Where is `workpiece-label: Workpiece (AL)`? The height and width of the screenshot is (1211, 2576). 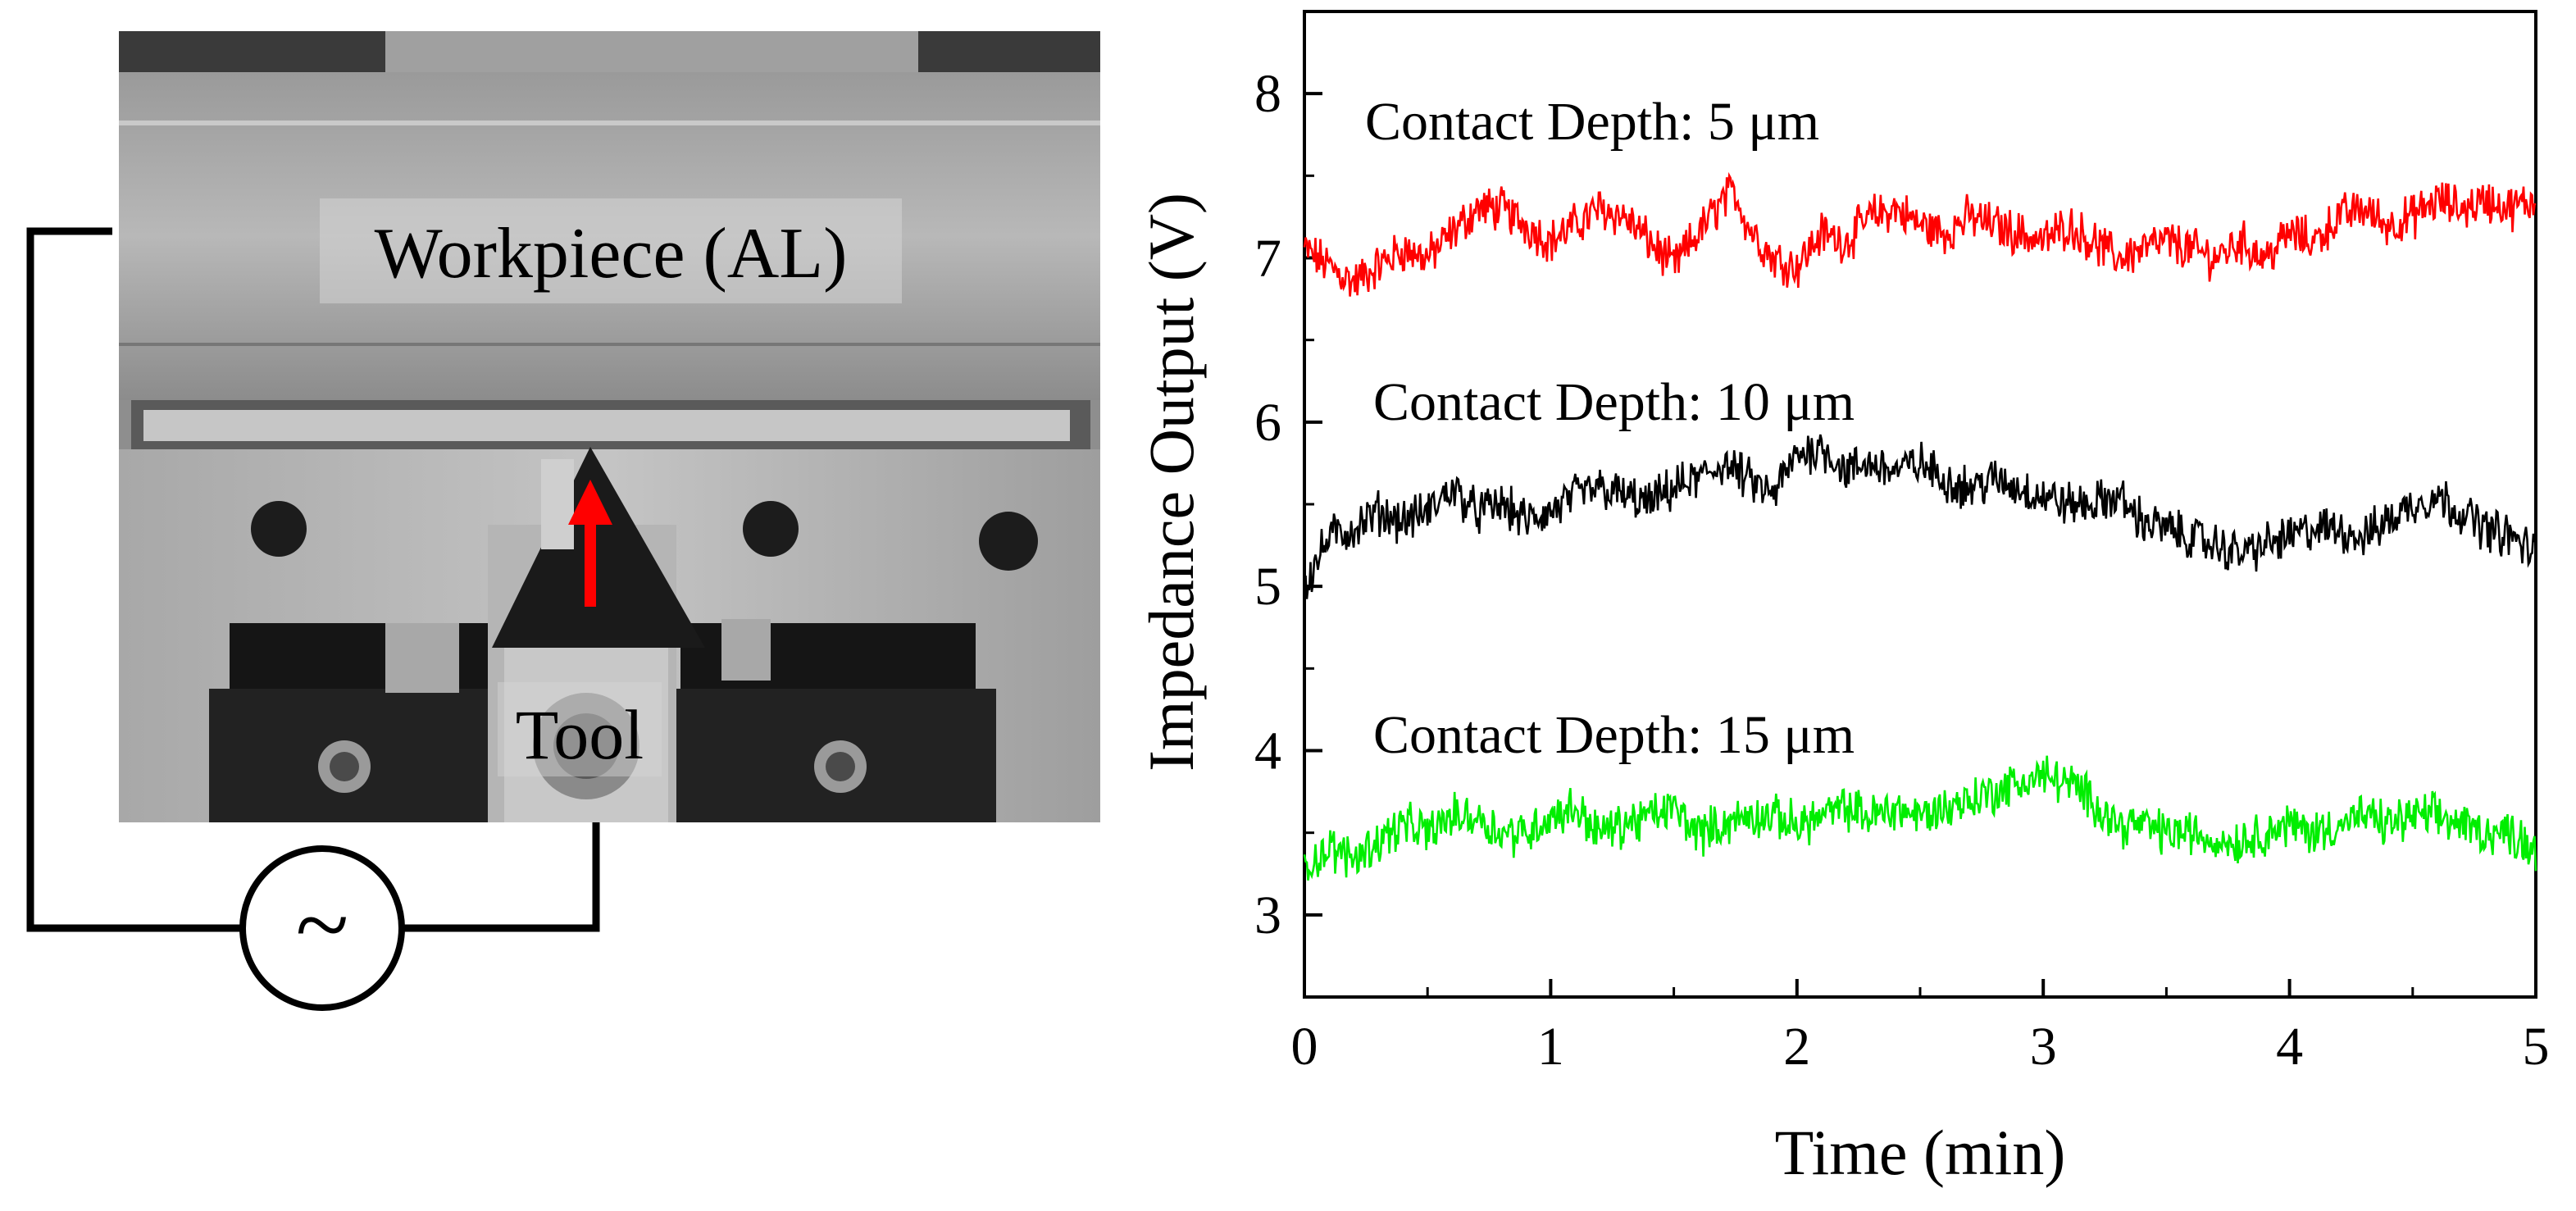
workpiece-label: Workpiece (AL) is located at coordinates (611, 254).